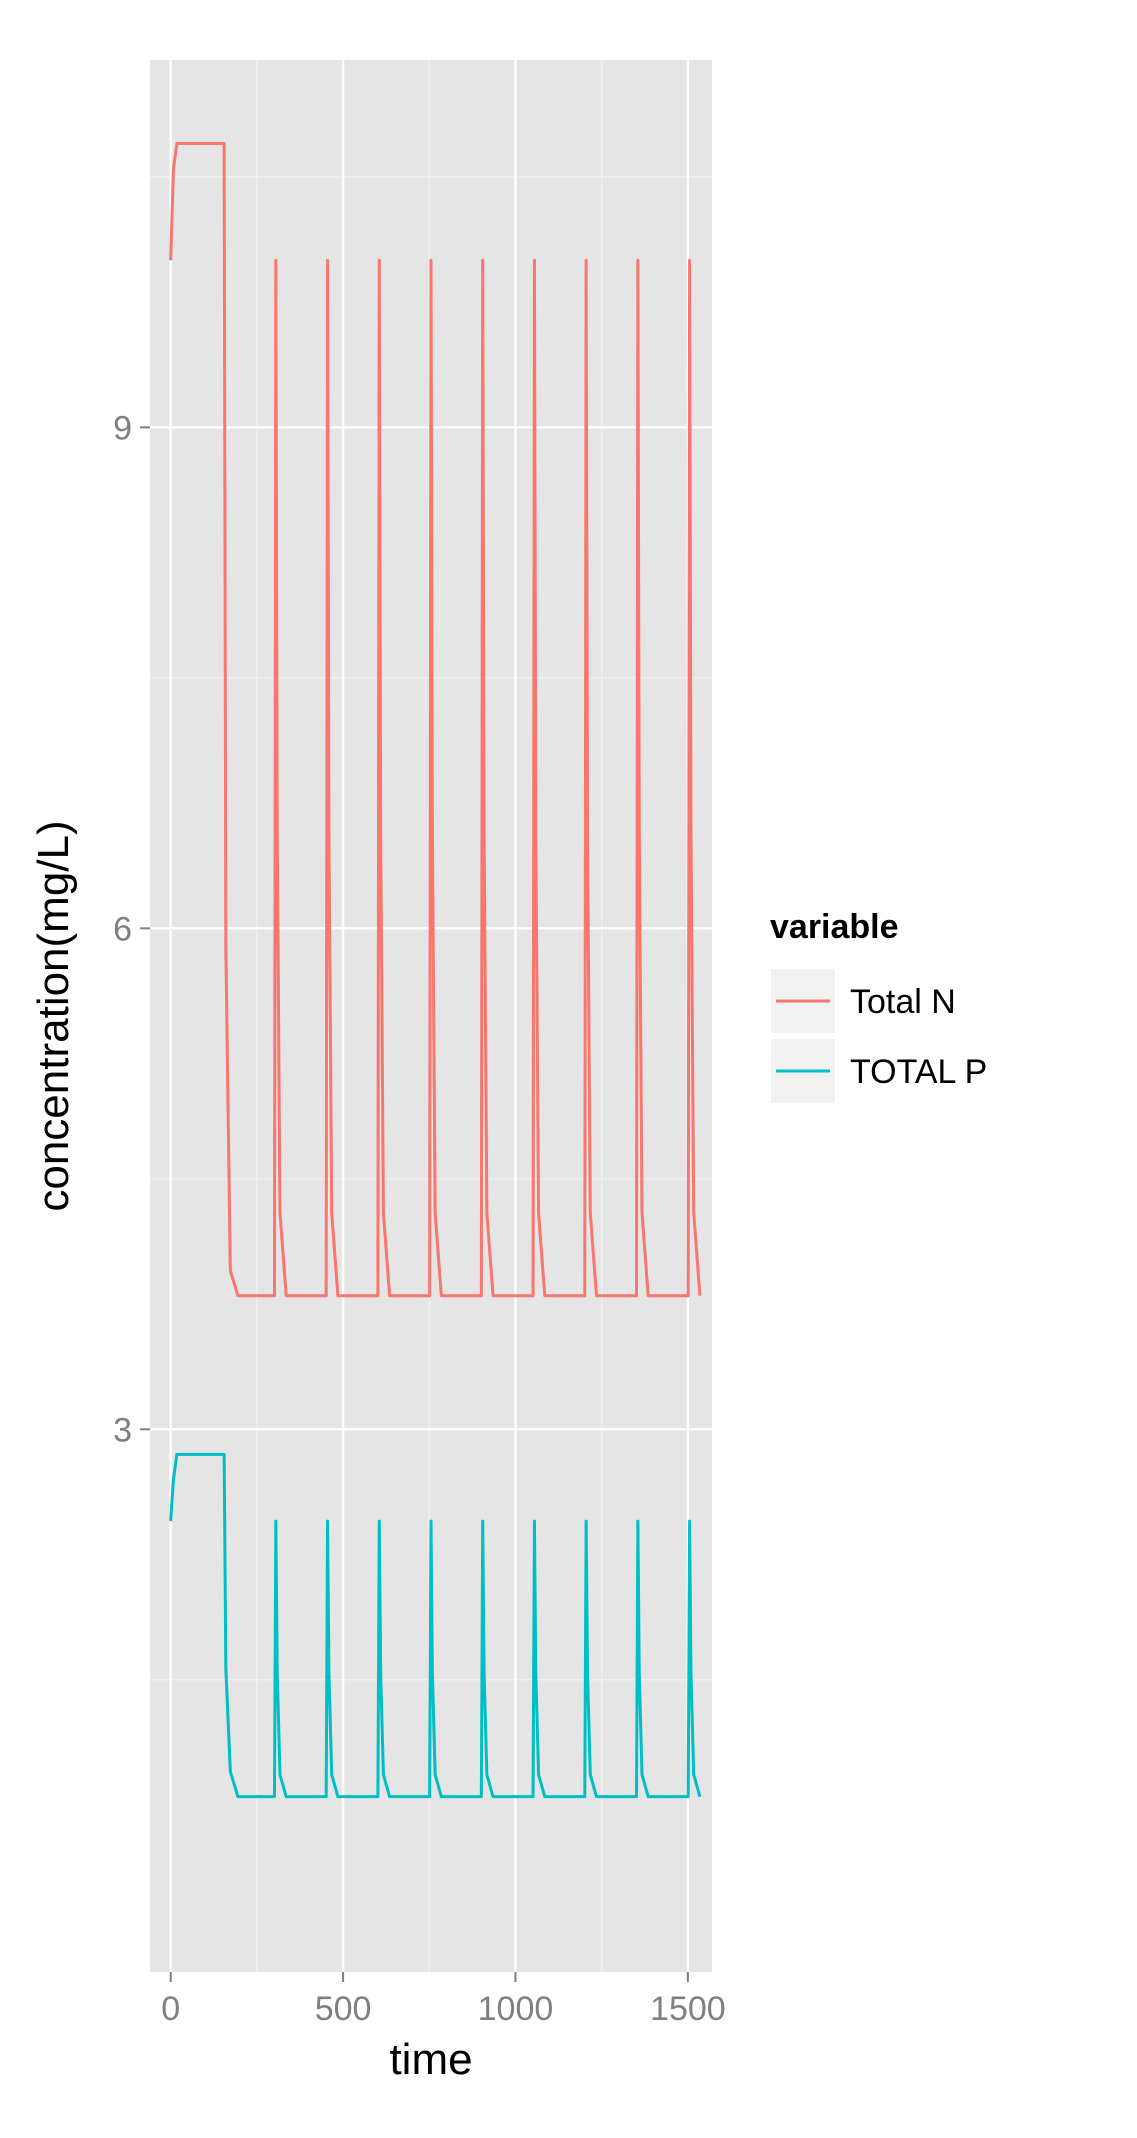  I want to click on legend-label: TOTAL P, so click(918, 1072).